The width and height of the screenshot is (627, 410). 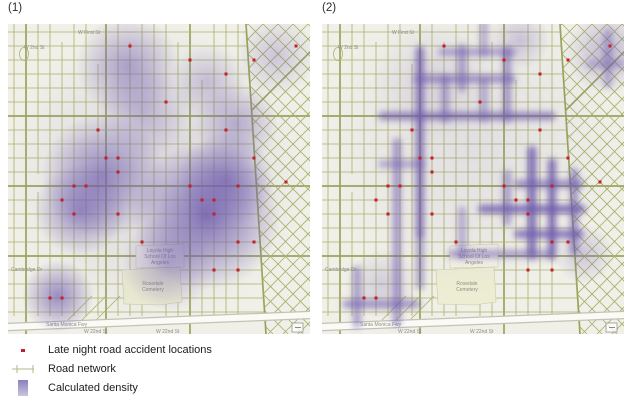 I want to click on panel-1-title: (1), so click(x=15, y=8).